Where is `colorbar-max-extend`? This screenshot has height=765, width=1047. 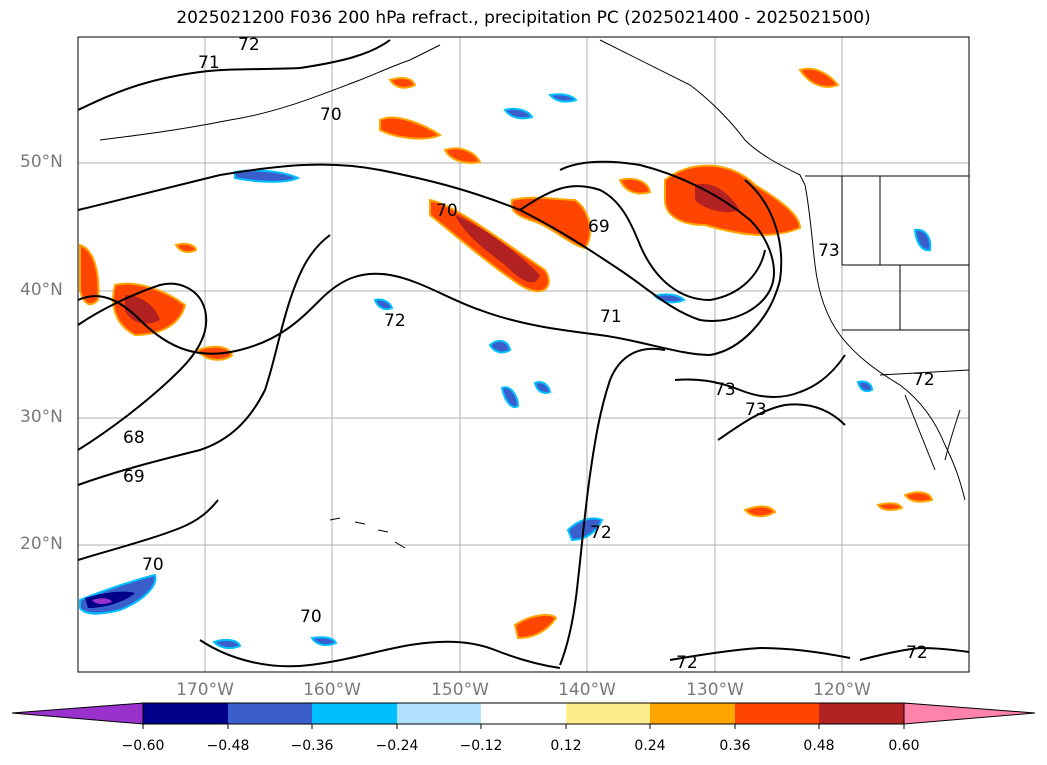 colorbar-max-extend is located at coordinates (969, 713).